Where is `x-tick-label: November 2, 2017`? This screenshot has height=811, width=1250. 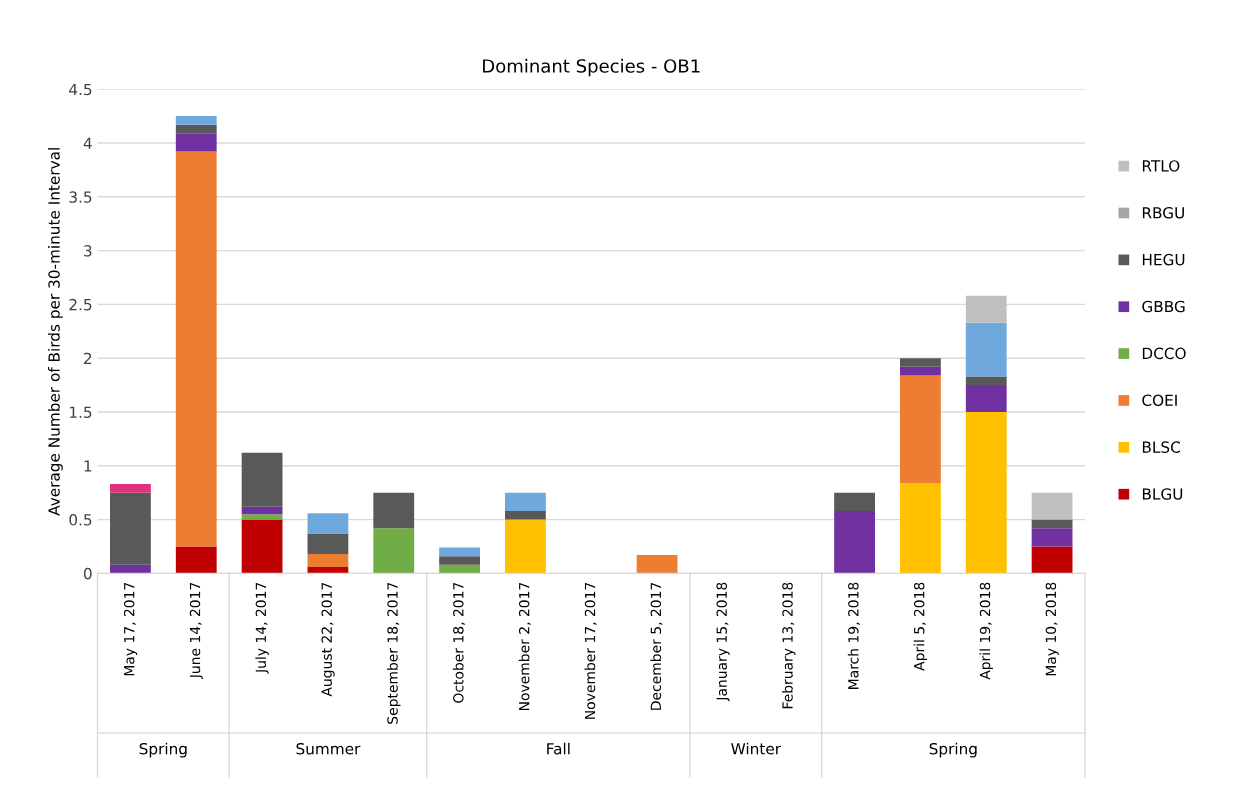
x-tick-label: November 2, 2017 is located at coordinates (524, 646).